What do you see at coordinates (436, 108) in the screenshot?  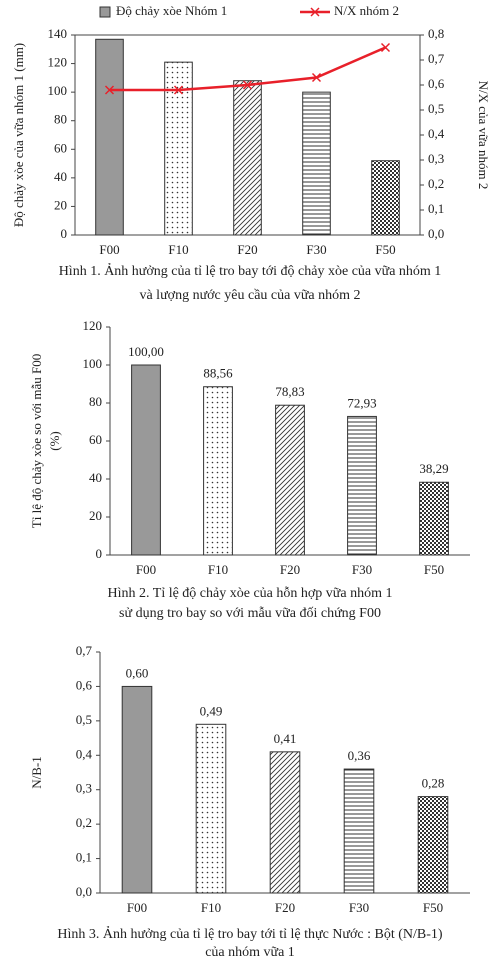 I see `y2-tick-label: 0,5` at bounding box center [436, 108].